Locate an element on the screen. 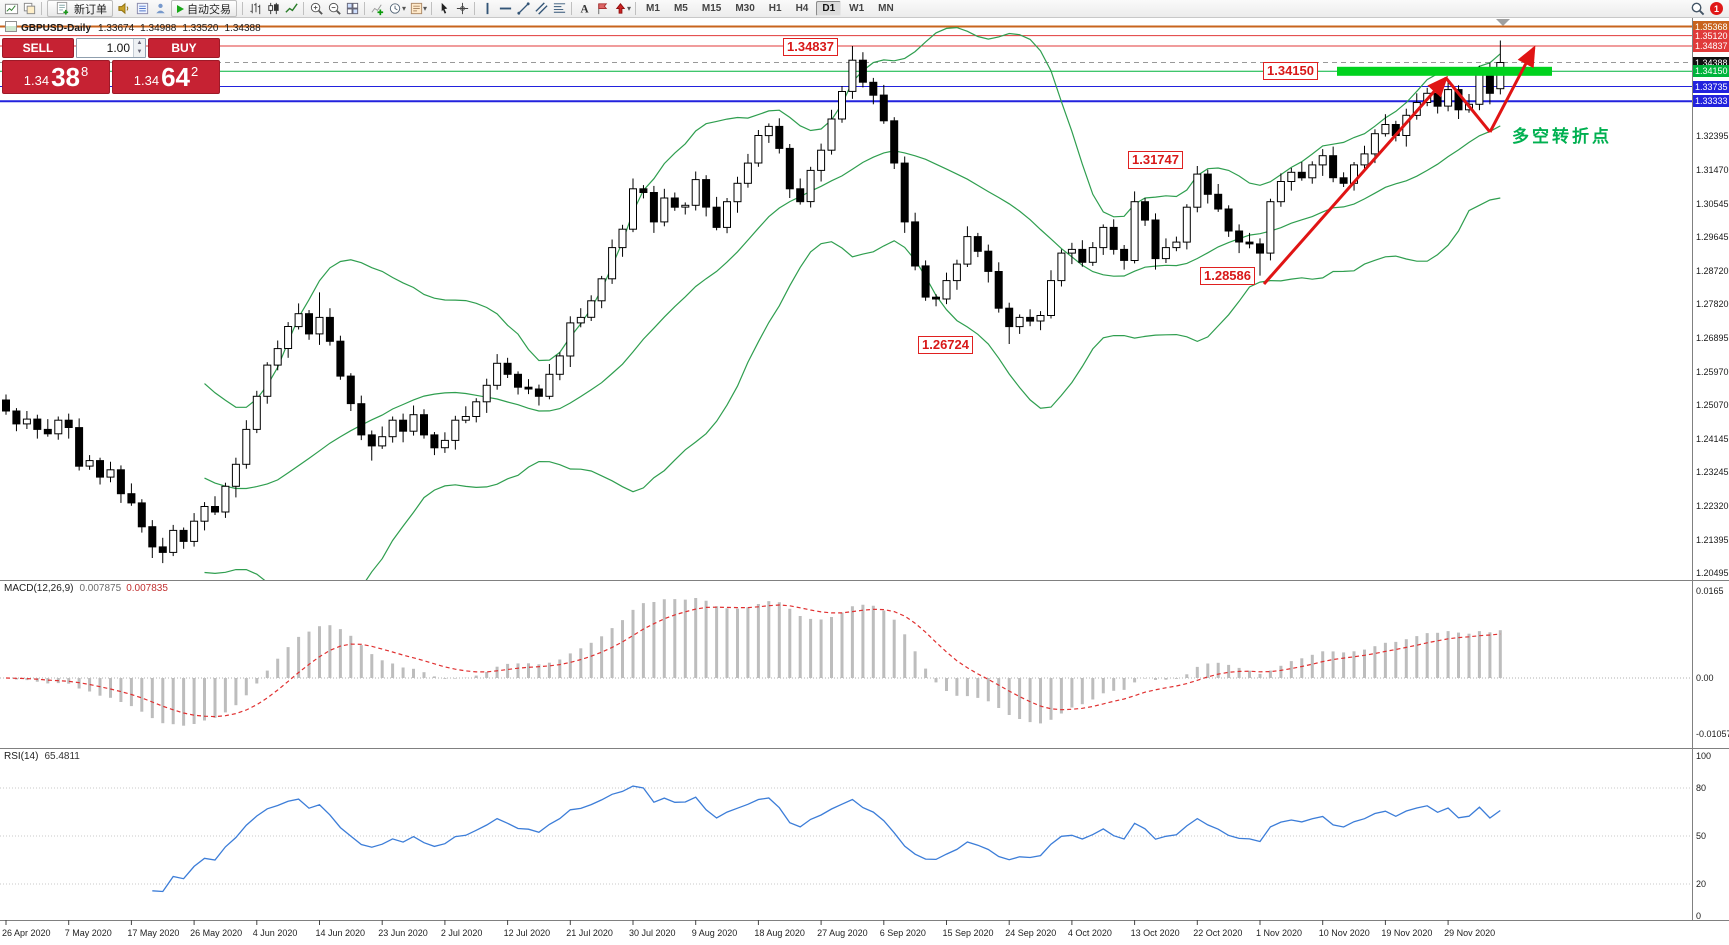  price-annotation: 1.34150 is located at coordinates (1290, 71).